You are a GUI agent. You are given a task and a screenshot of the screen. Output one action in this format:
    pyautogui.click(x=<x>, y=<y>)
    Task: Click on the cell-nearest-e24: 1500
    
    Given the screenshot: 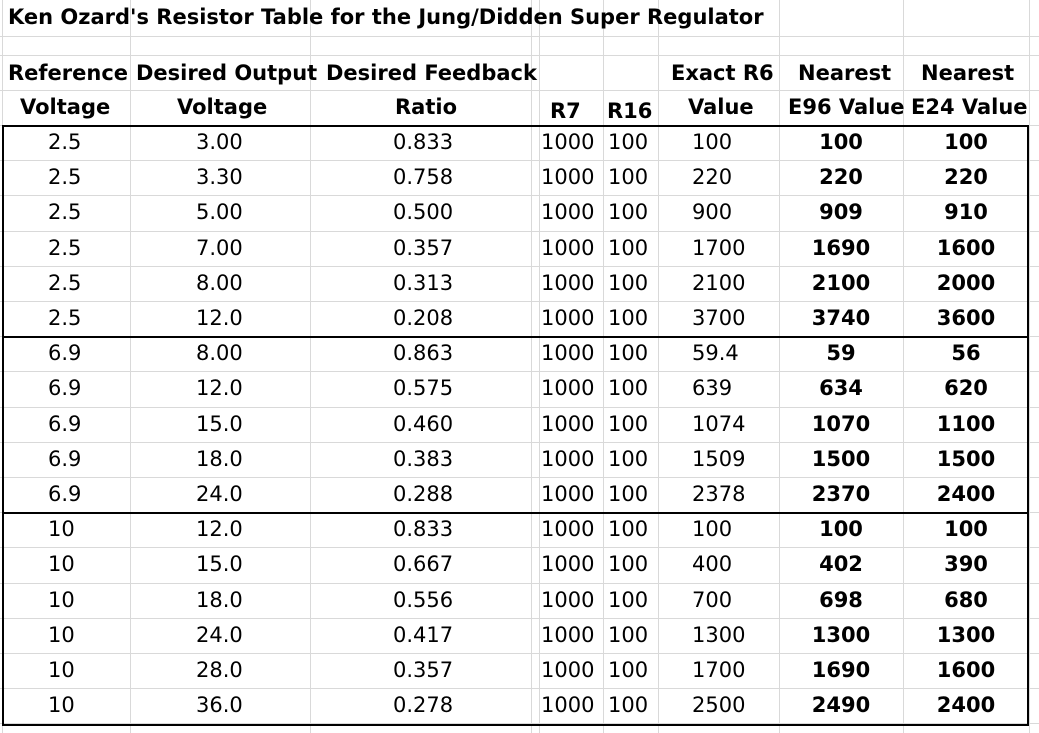 What is the action you would take?
    pyautogui.click(x=966, y=459)
    